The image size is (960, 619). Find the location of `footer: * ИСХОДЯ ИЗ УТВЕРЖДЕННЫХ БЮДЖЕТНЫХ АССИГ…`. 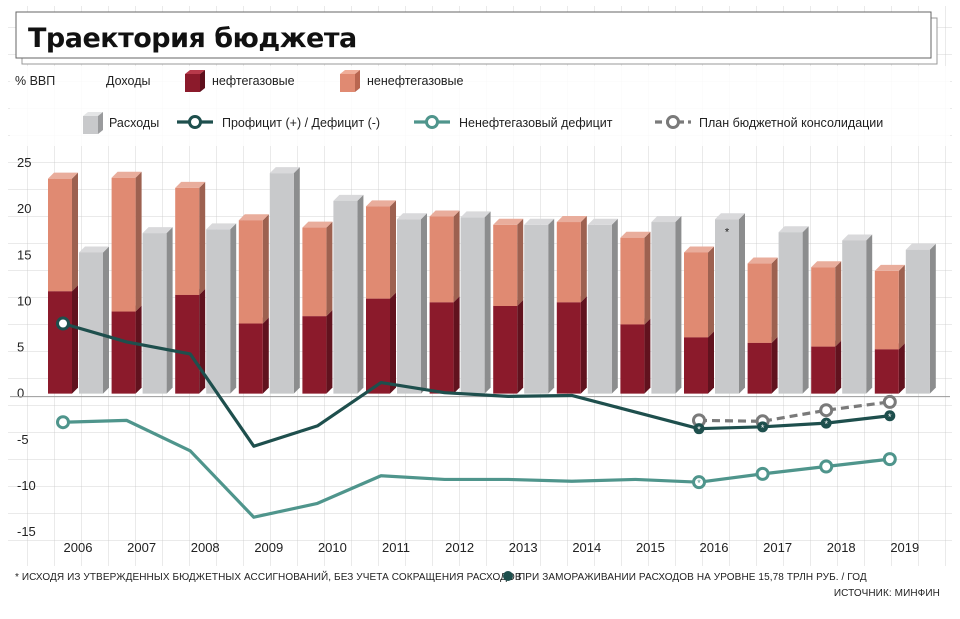

footer: * ИСХОДЯ ИЗ УТВЕРЖДЕННЫХ БЮДЖЕТНЫХ АССИГ… is located at coordinates (480, 591).